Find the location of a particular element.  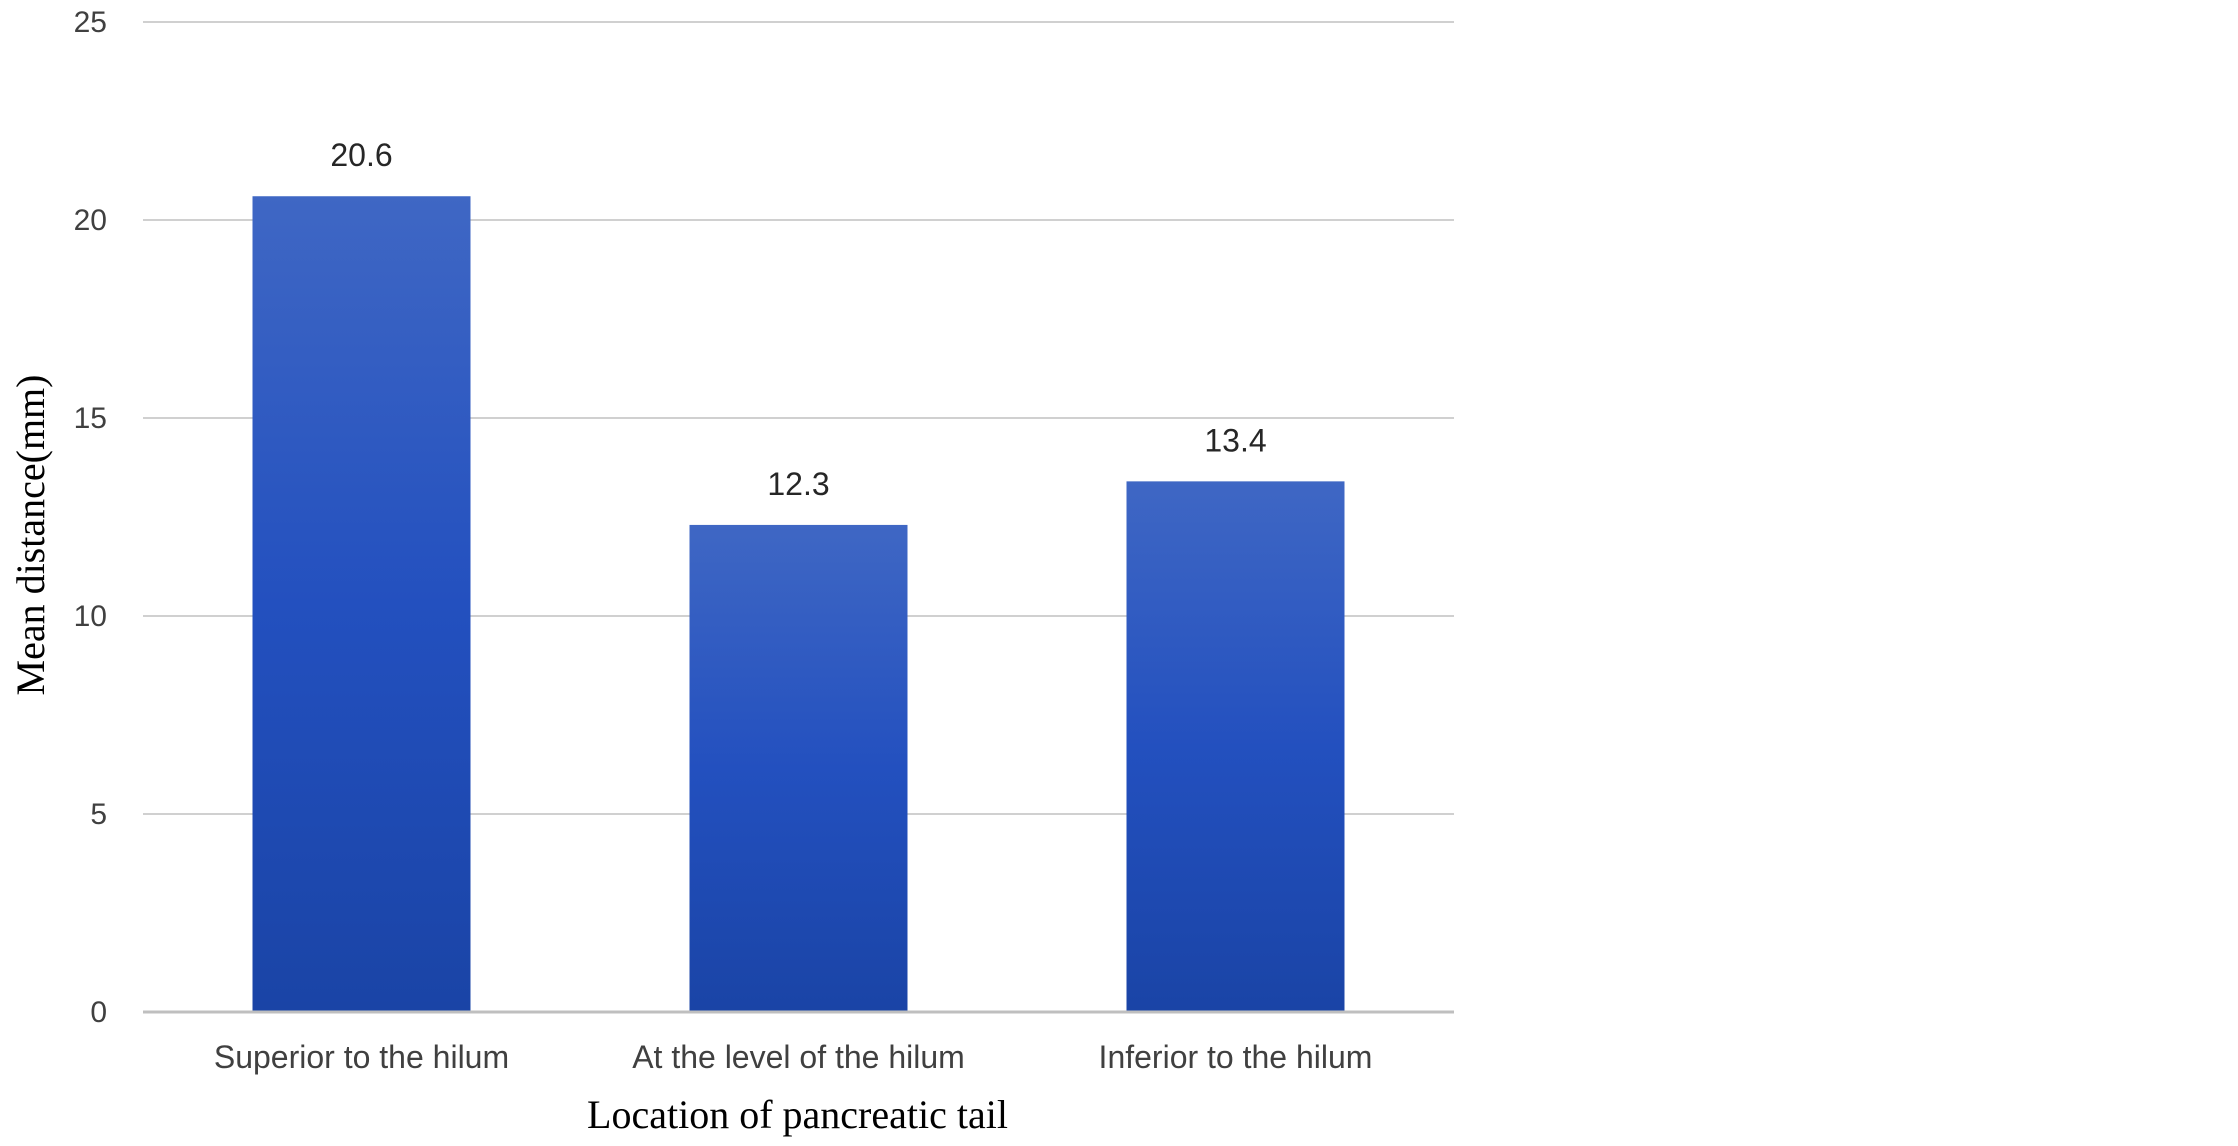

y-tick-label: 10 is located at coordinates (90, 616).